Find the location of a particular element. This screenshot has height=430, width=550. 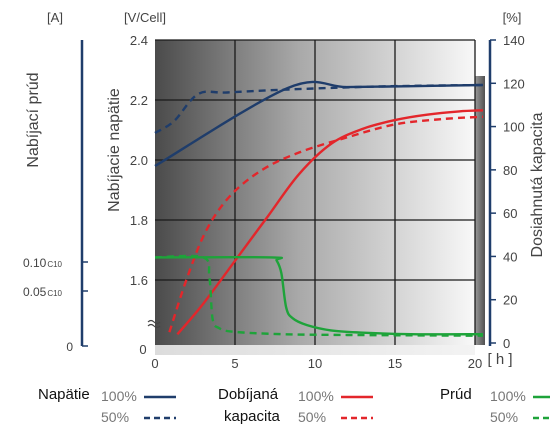

x-tick-label: 20 is located at coordinates (475, 363).